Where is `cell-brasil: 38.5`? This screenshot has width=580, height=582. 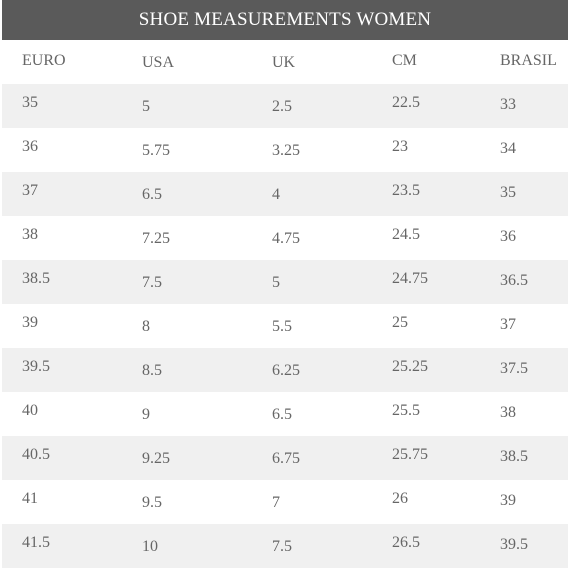
cell-brasil: 38.5 is located at coordinates (514, 456).